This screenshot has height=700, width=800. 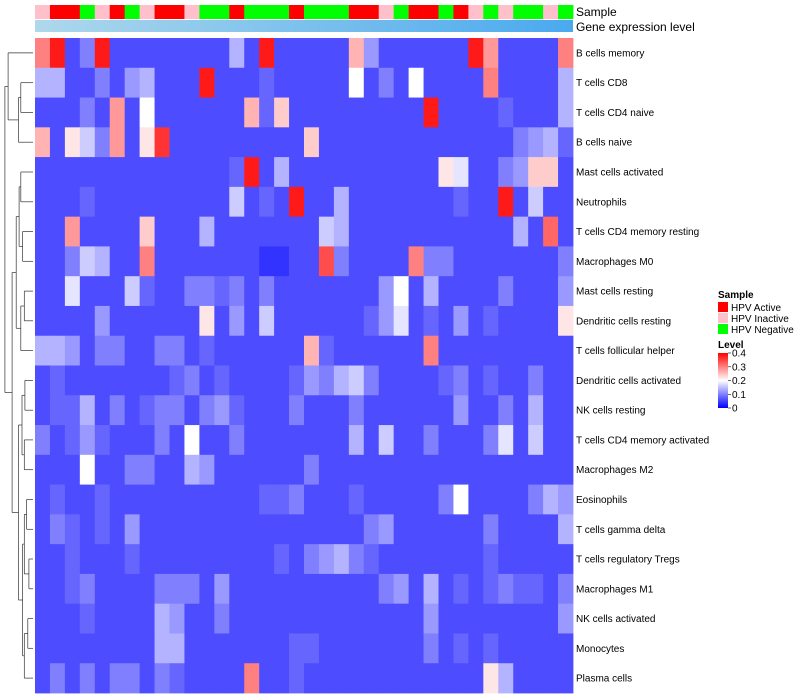 I want to click on legend-swatch-hpv-negative, so click(x=723, y=329).